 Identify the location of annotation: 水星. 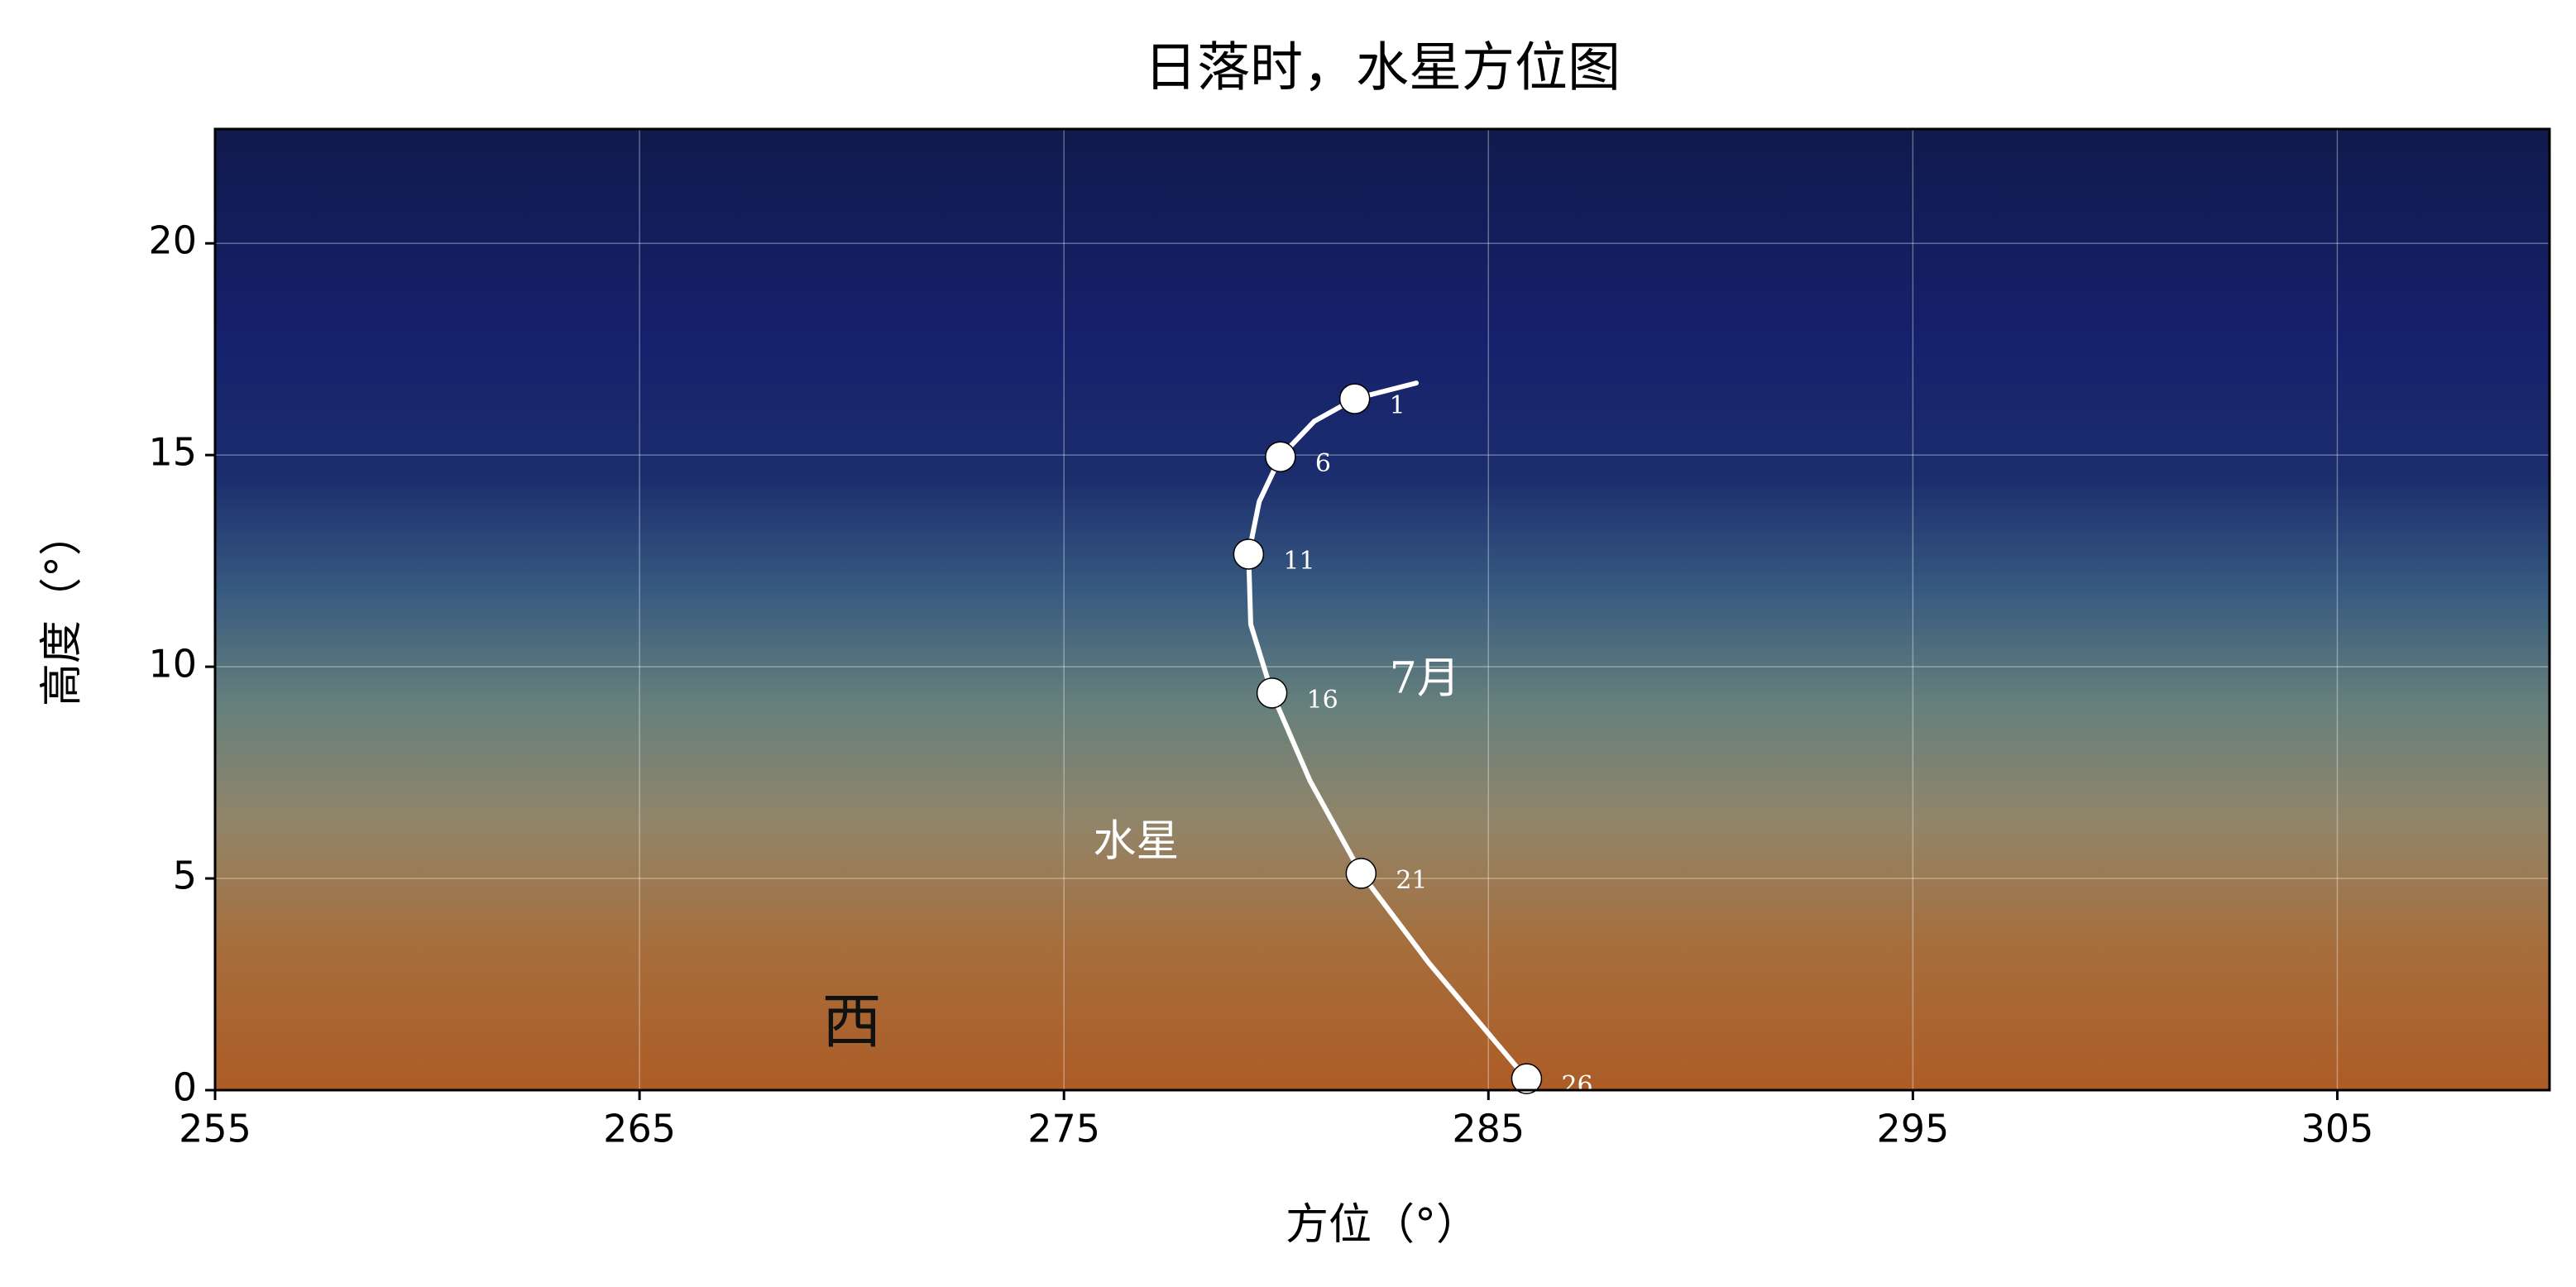
(1136, 842).